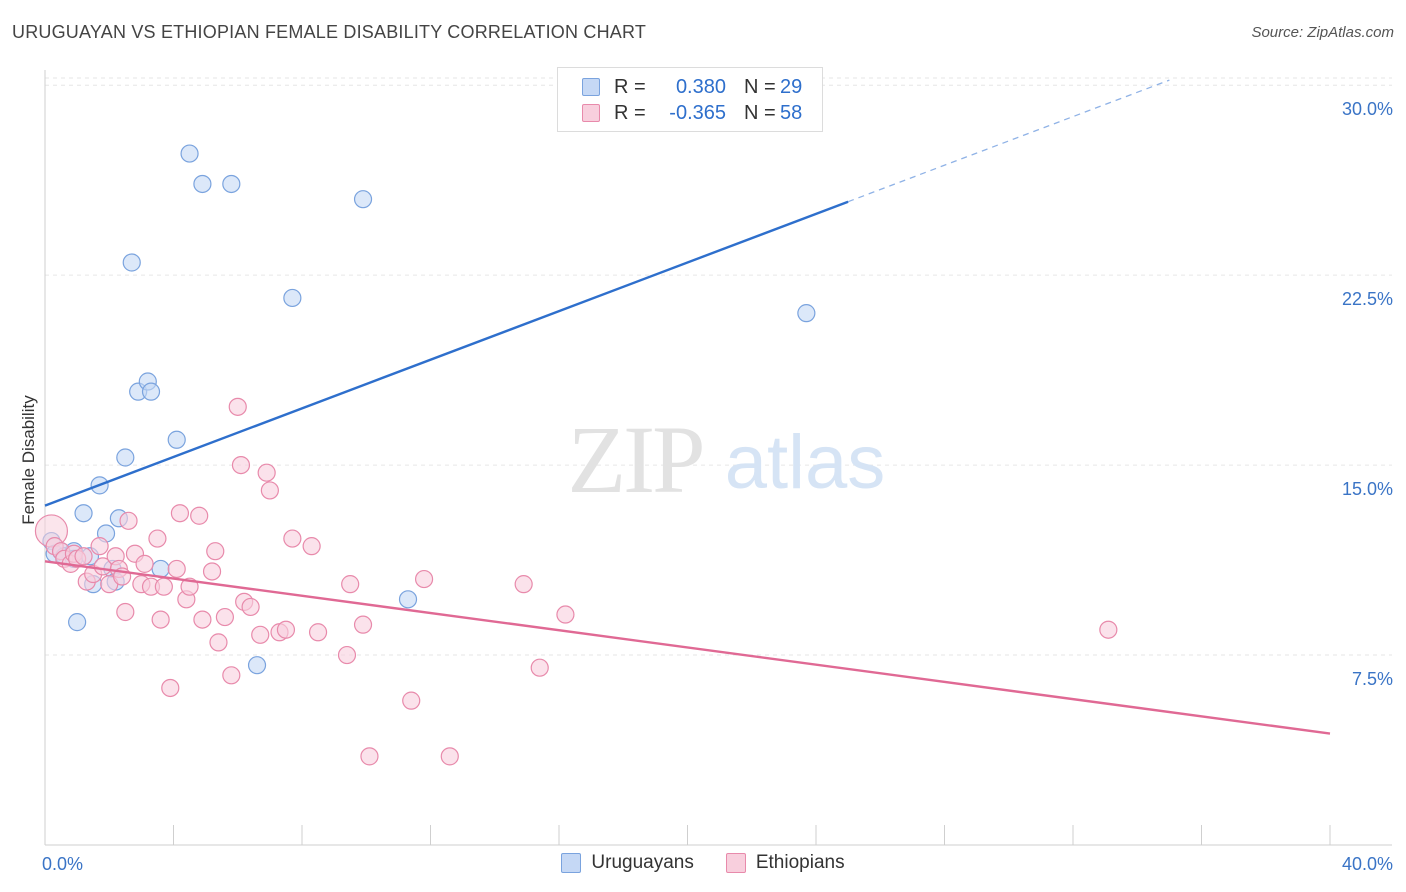 This screenshot has width=1406, height=892. I want to click on legend-r-value: 0.380, so click(700, 86).